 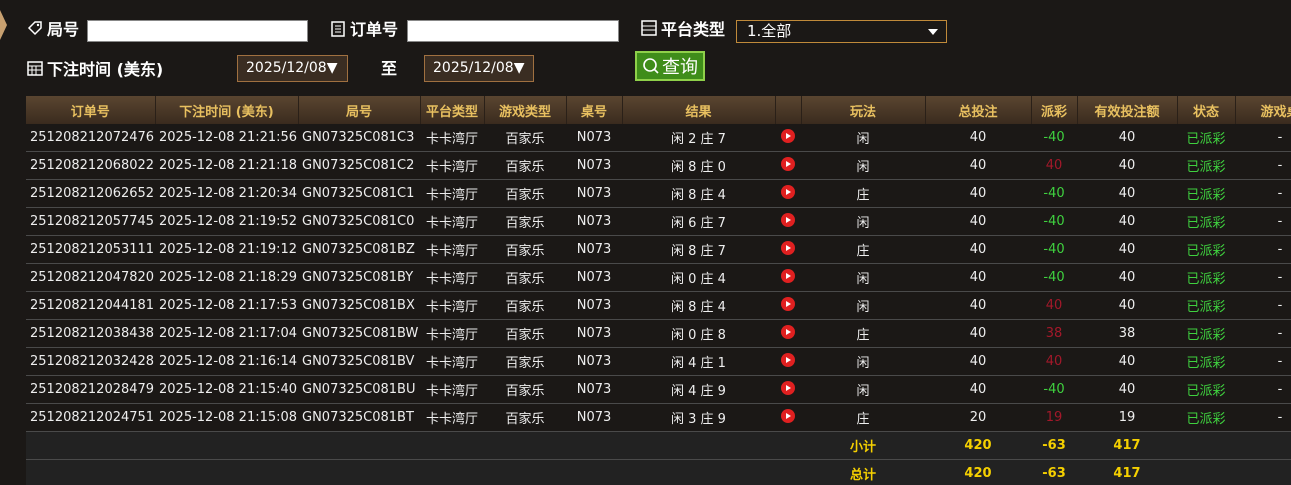 I want to click on column-header: 平台类型, so click(x=452, y=110).